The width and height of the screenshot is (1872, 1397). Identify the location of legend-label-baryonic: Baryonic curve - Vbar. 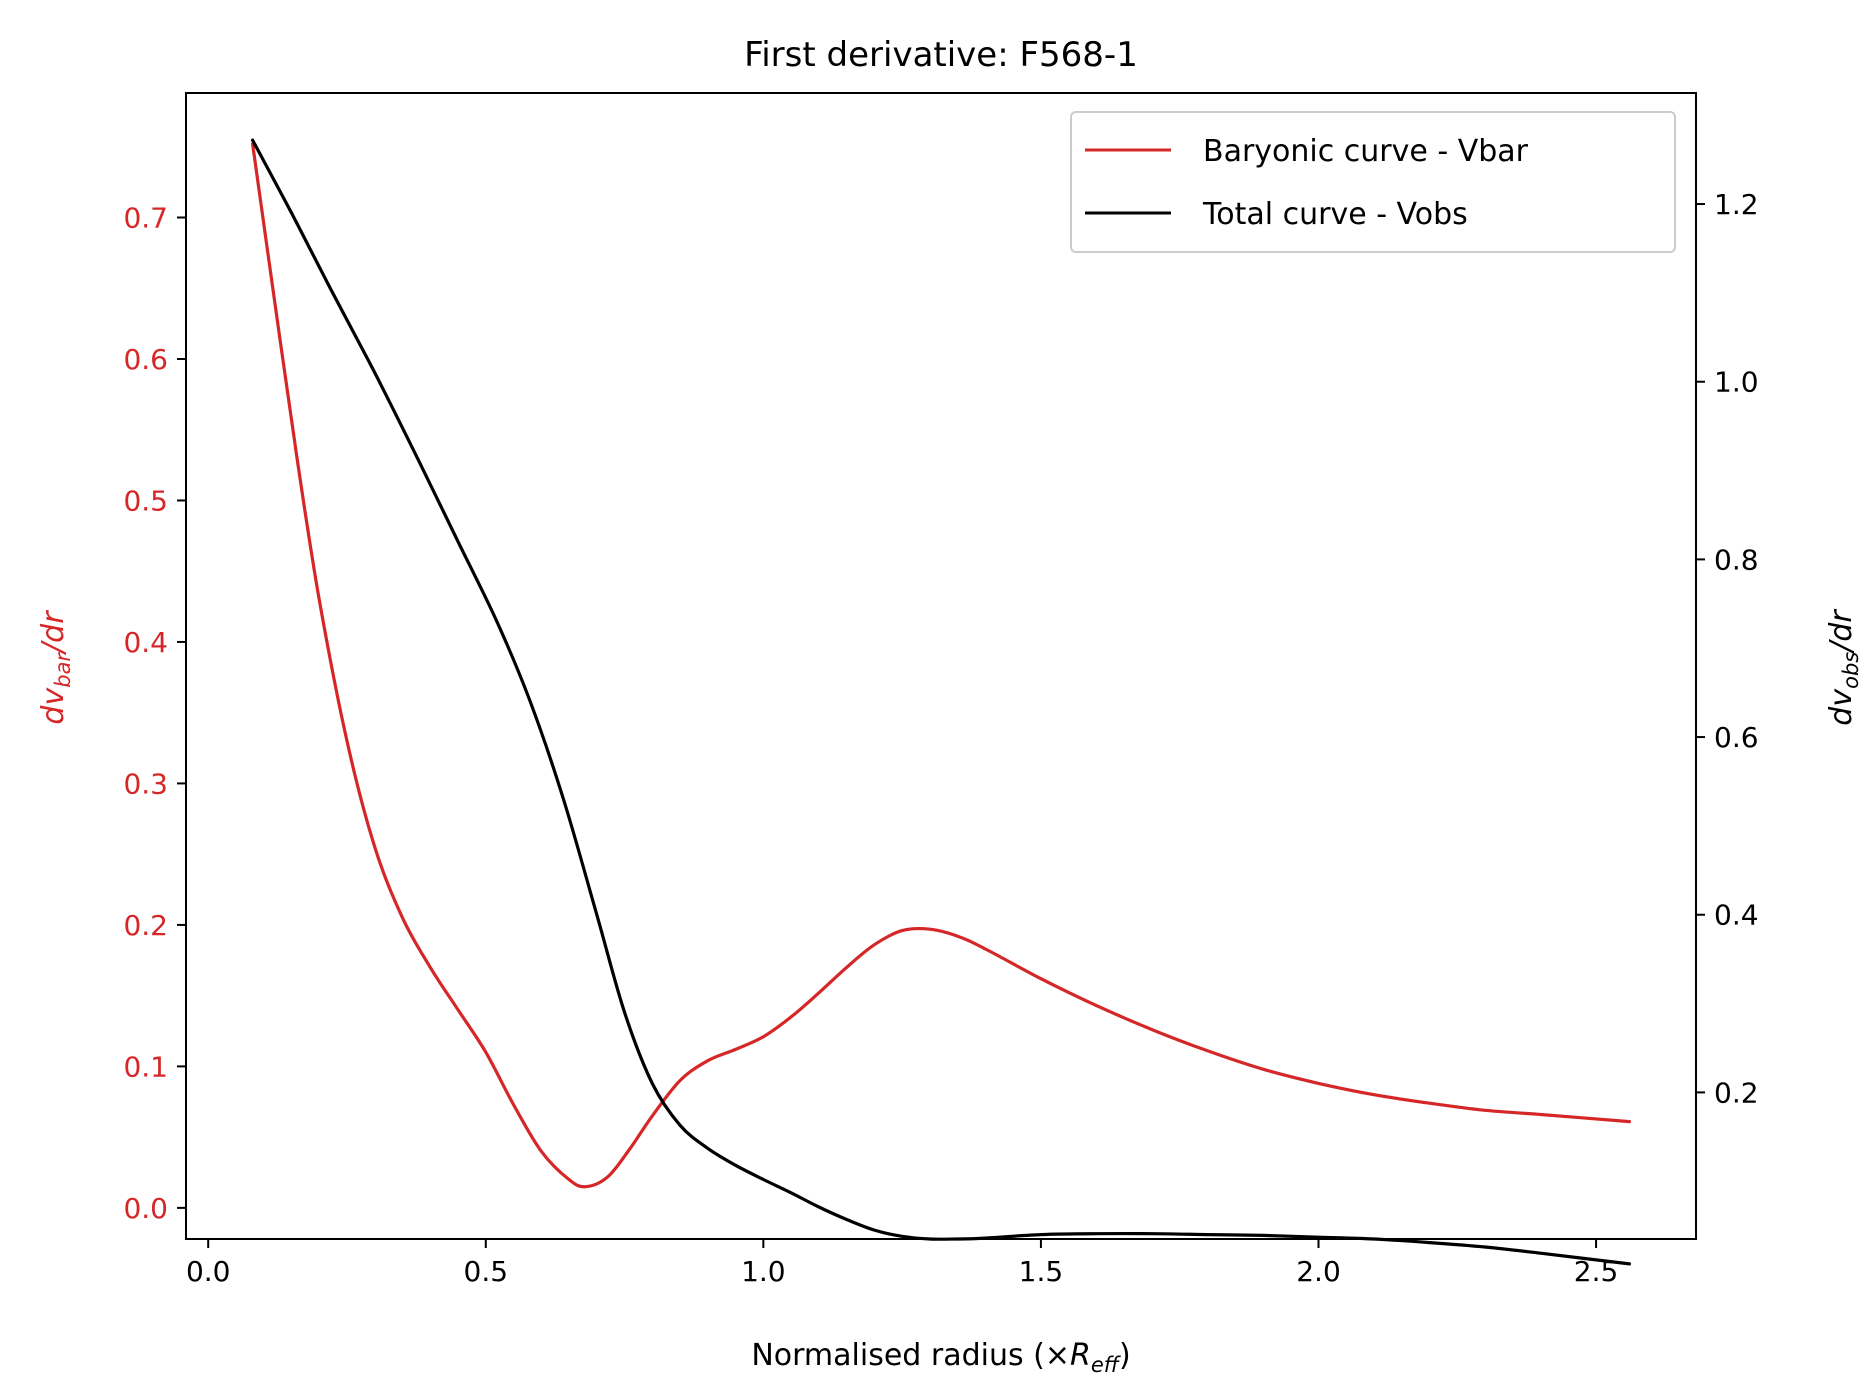
(1366, 151).